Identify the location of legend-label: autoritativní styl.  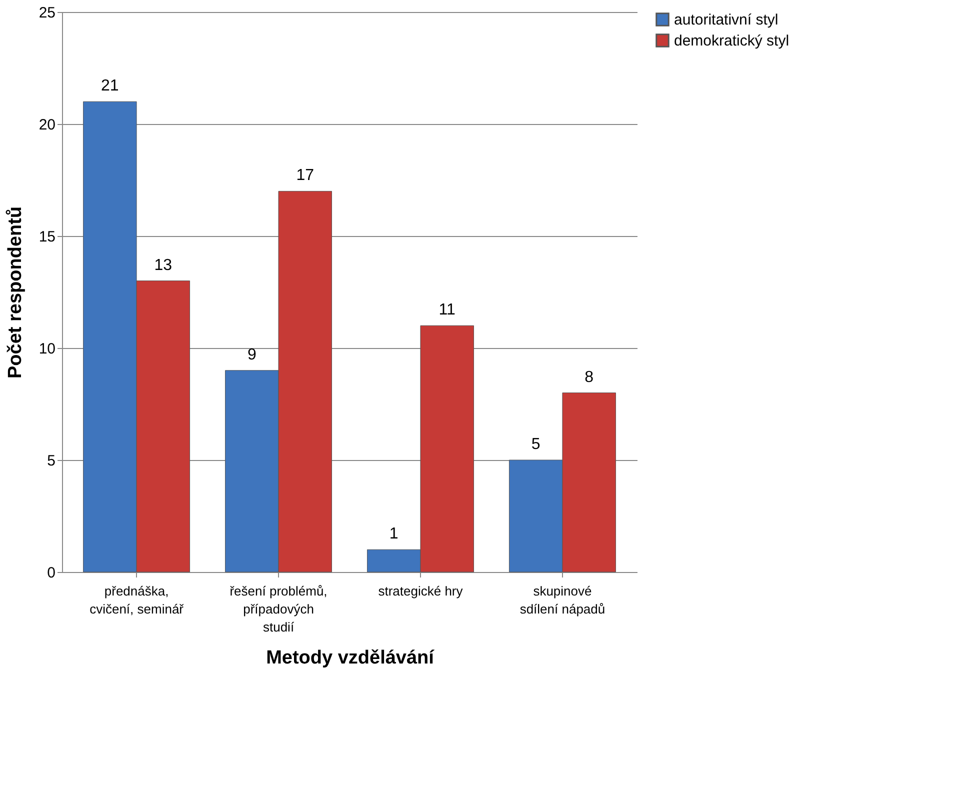
(726, 20).